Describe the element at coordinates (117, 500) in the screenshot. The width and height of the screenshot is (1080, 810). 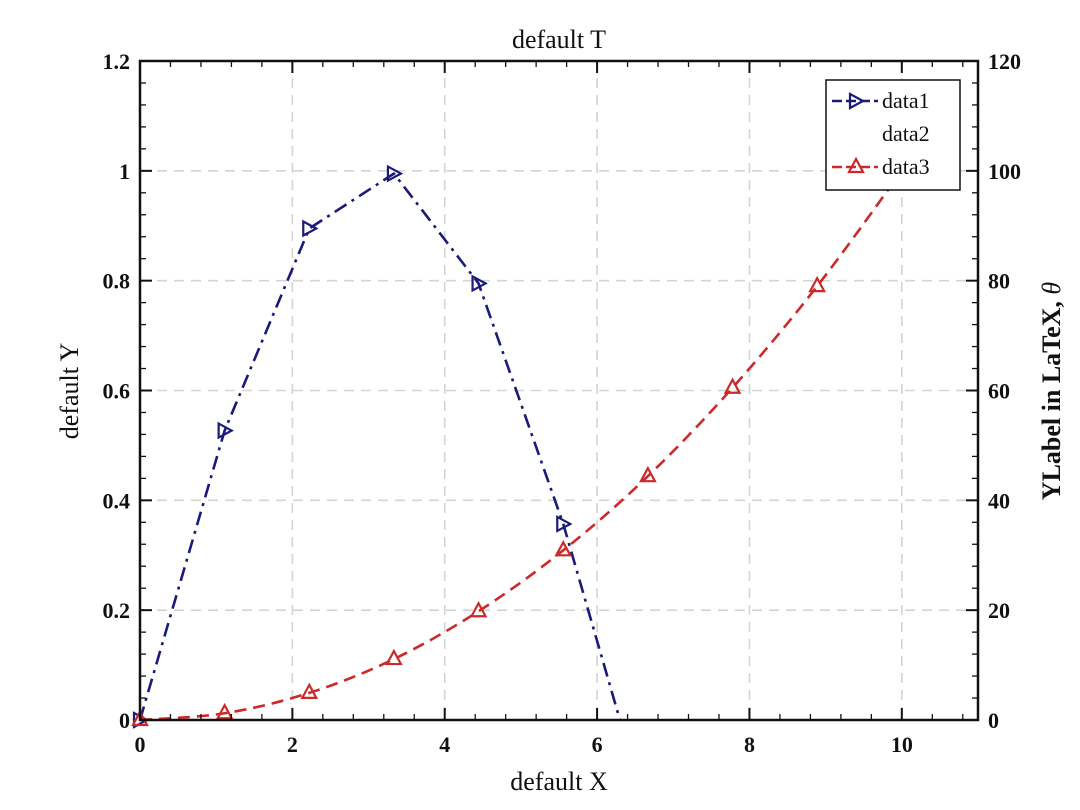
I see `y-tick-label-left: 0.4` at that location.